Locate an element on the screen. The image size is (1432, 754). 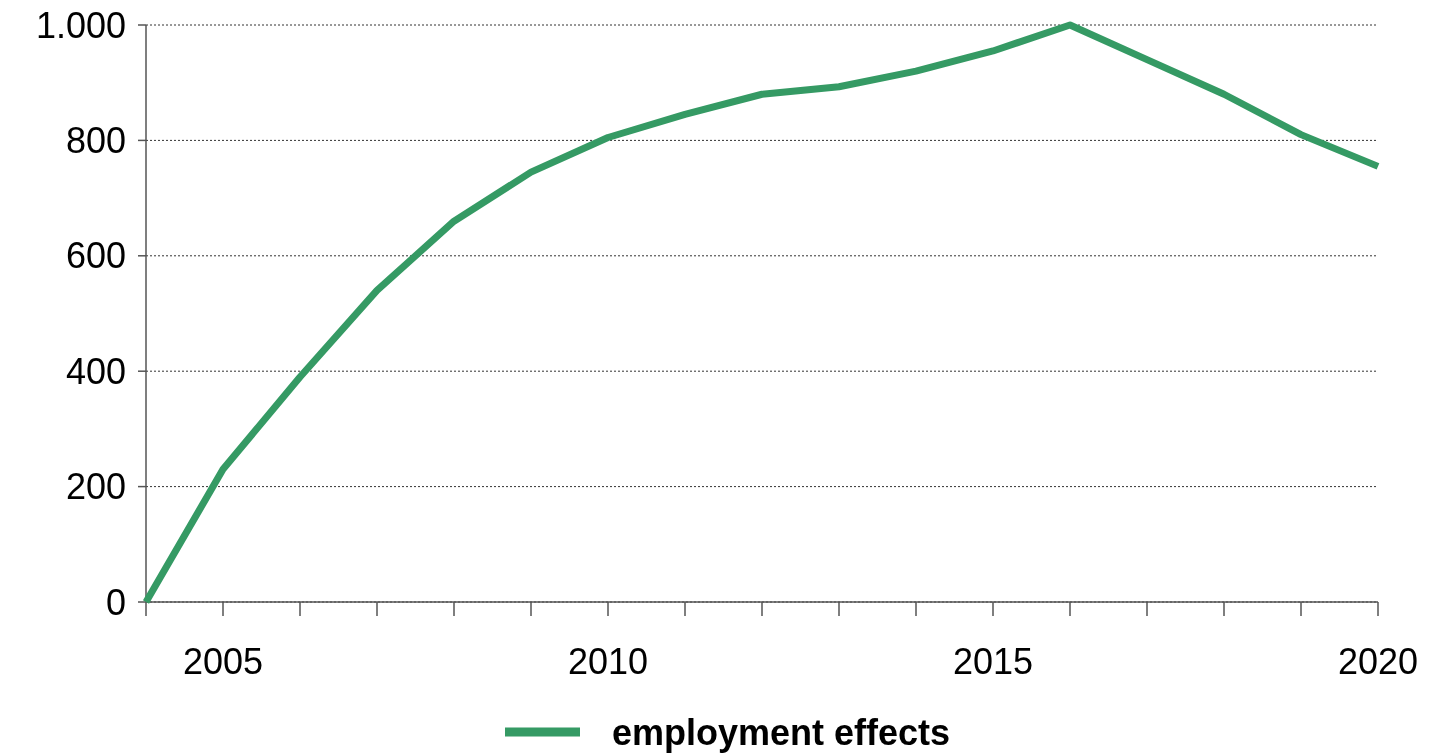
y-tick-label: 800 is located at coordinates (95, 140).